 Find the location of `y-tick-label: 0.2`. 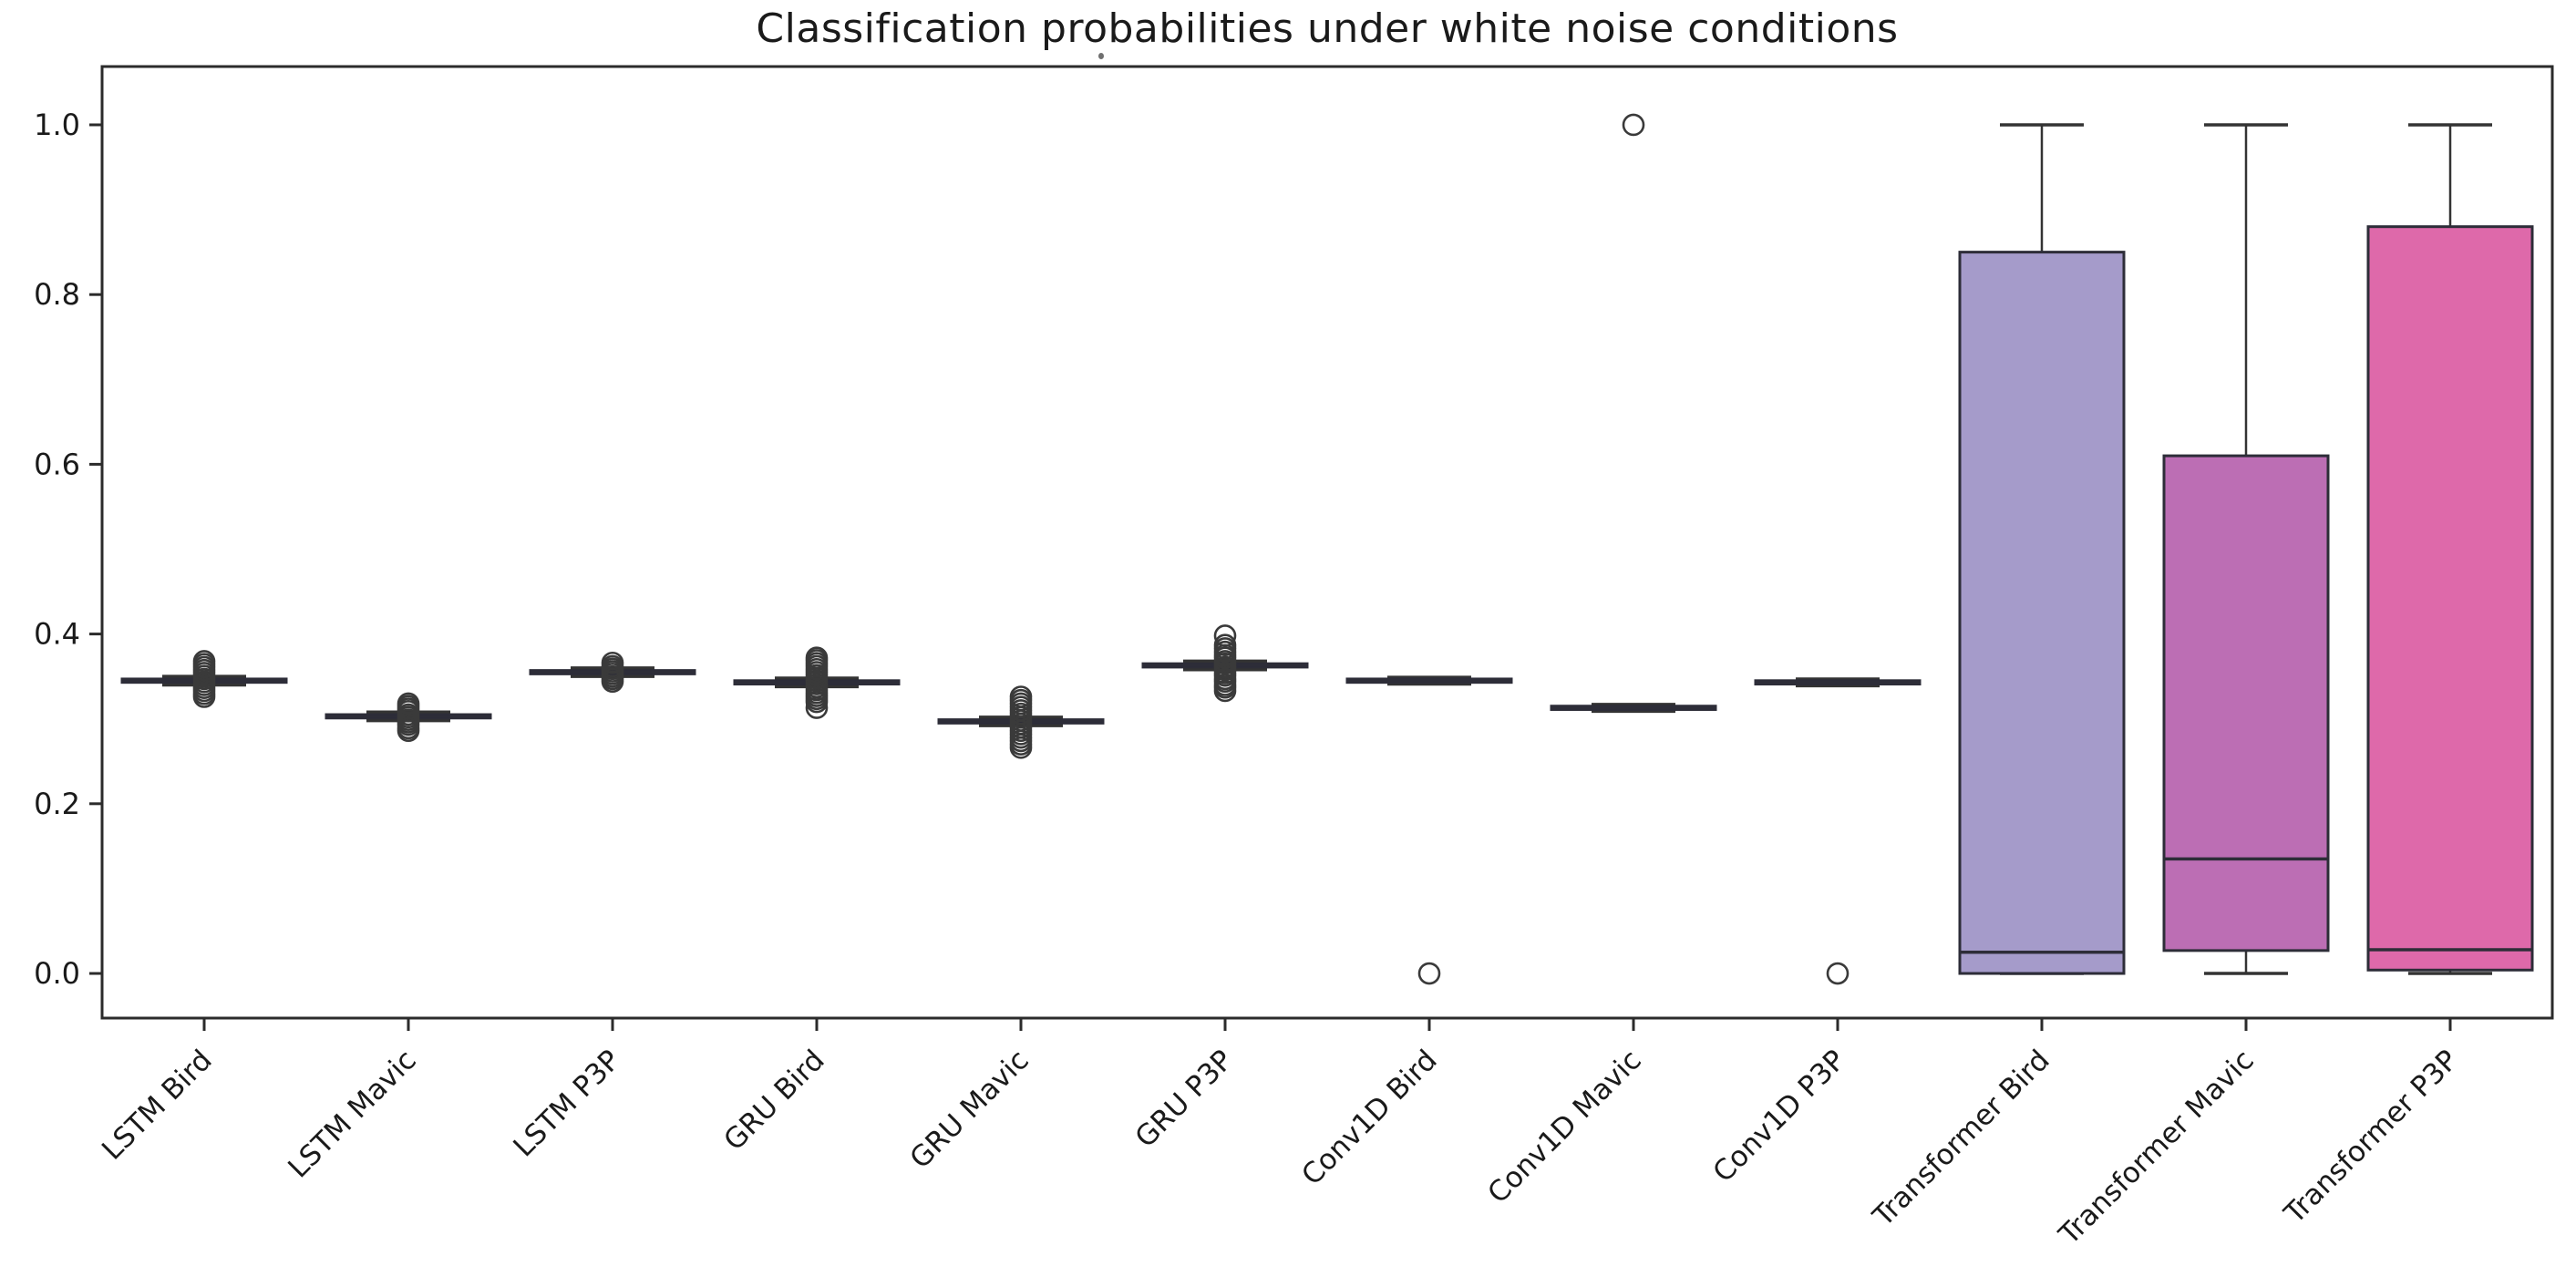

y-tick-label: 0.2 is located at coordinates (57, 804).